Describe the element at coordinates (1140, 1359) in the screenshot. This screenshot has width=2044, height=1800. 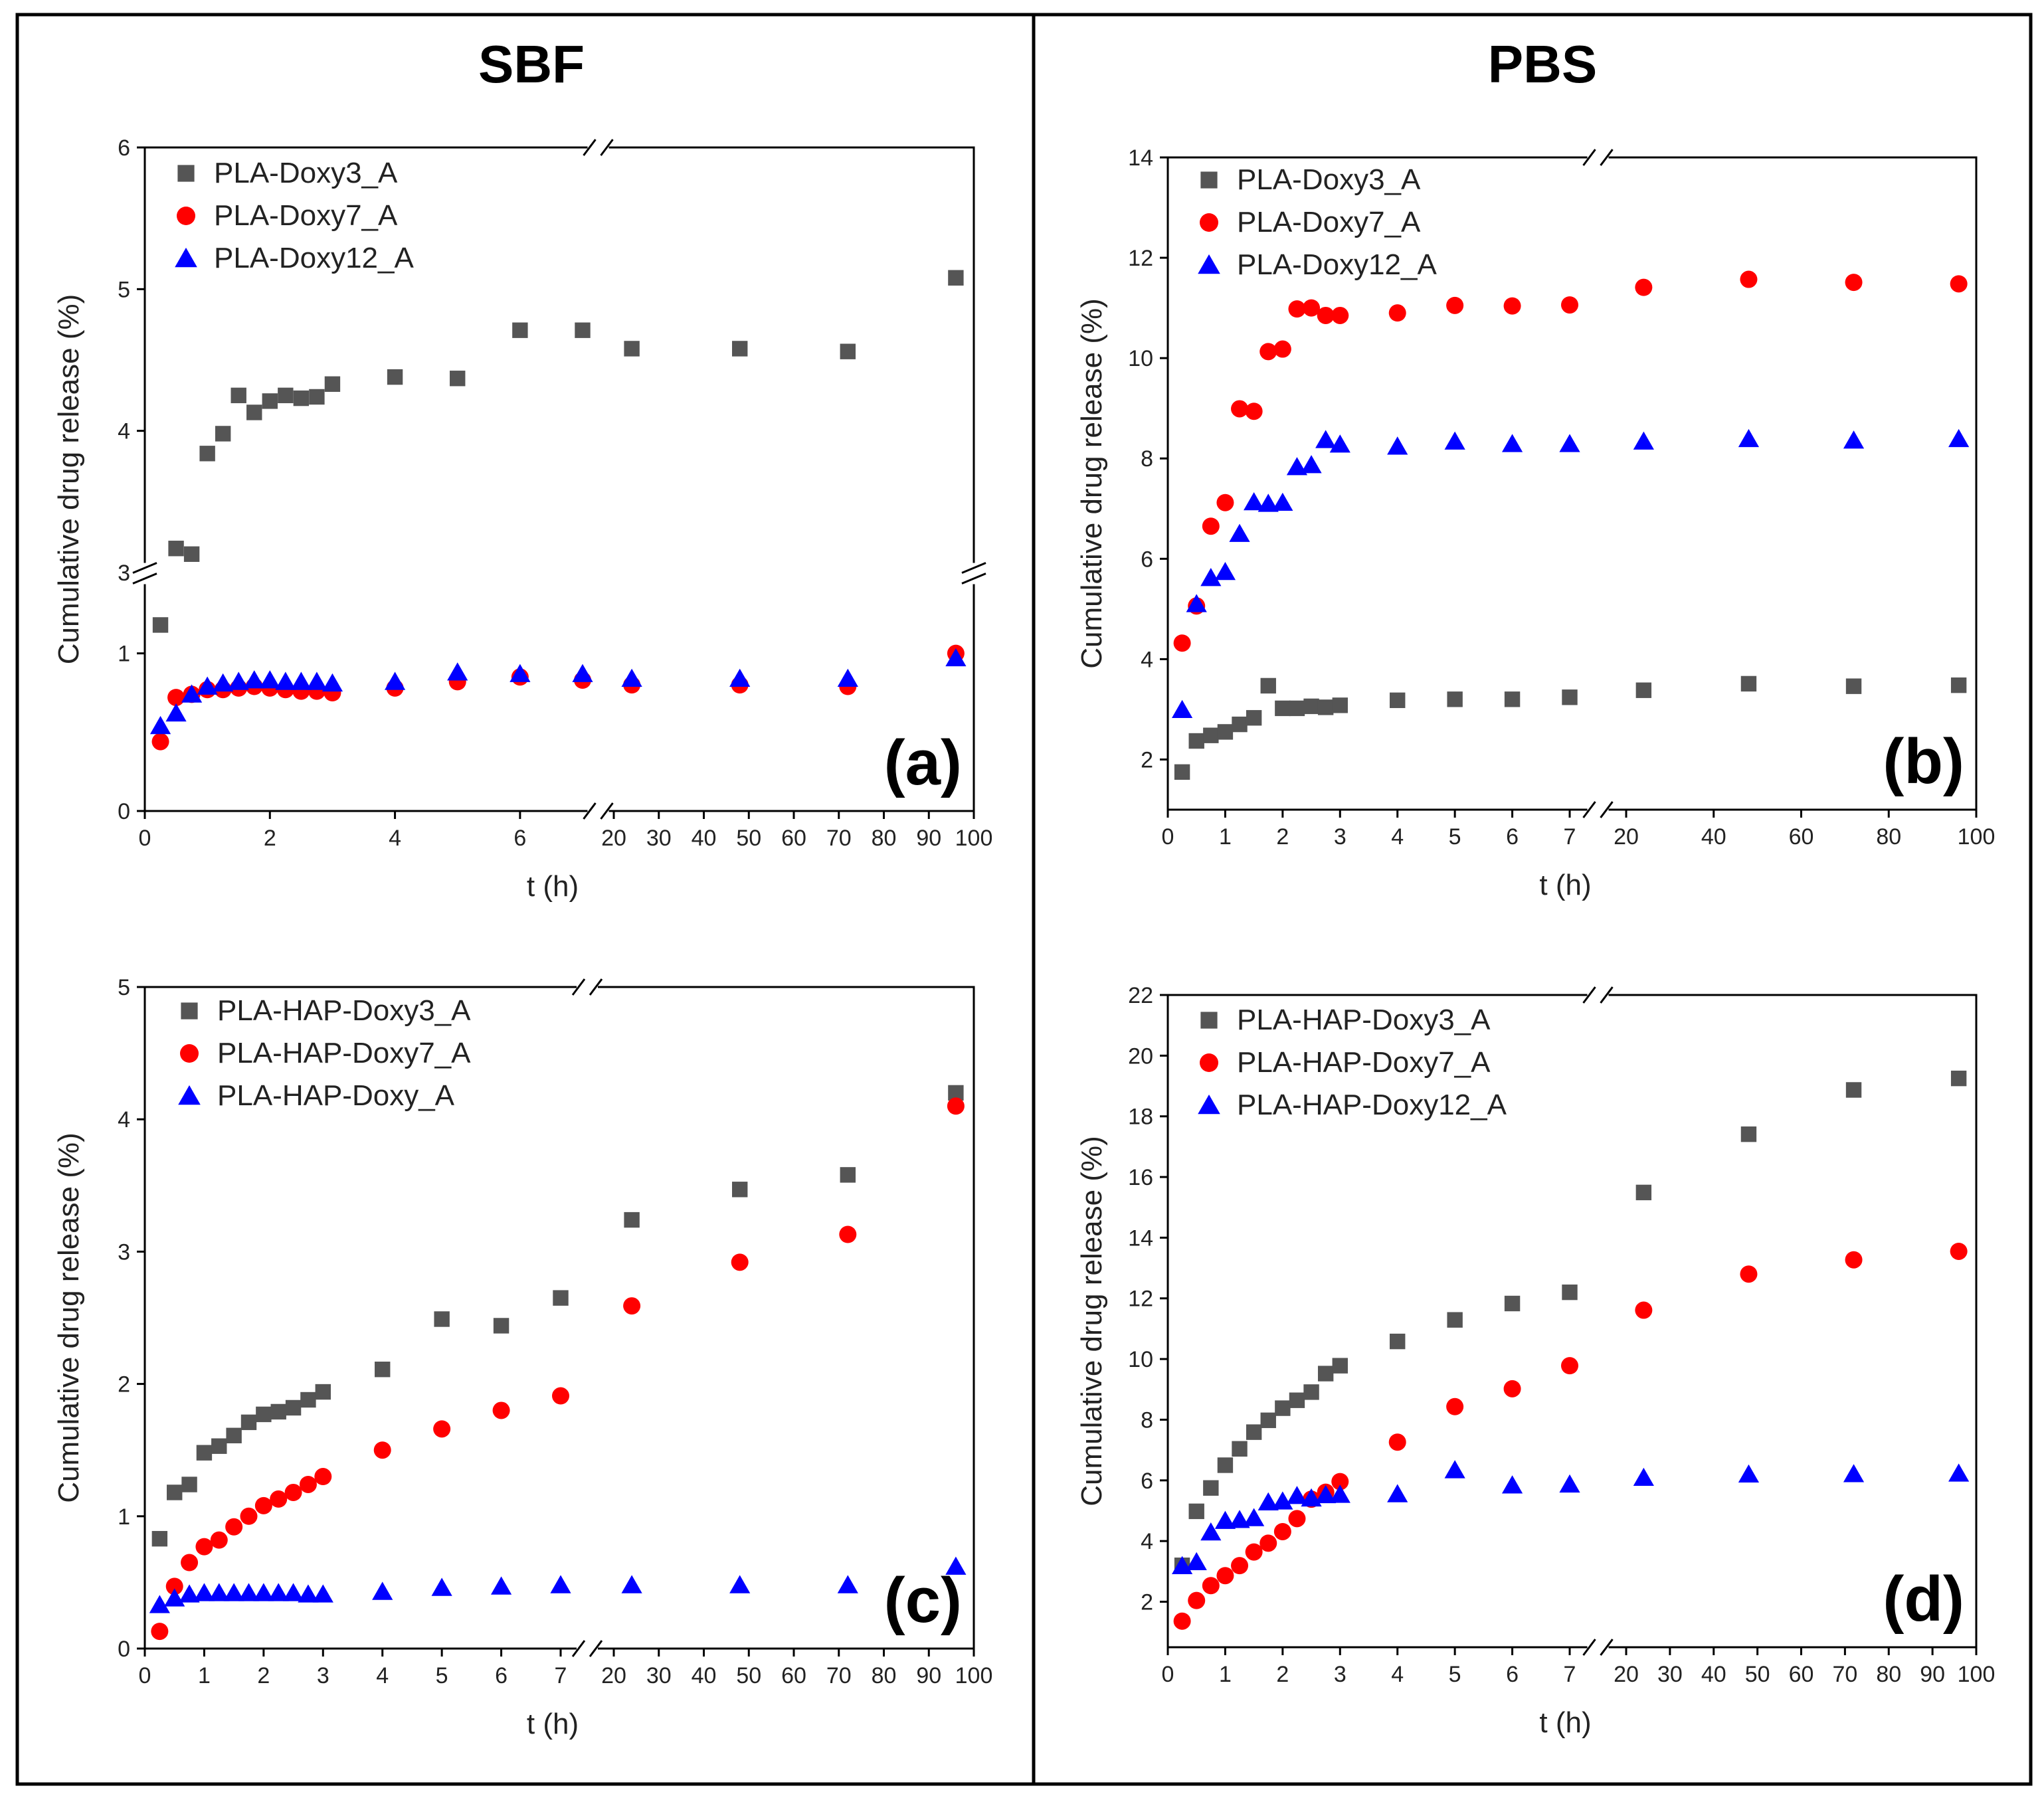
I see `y-tick-label: 10` at that location.